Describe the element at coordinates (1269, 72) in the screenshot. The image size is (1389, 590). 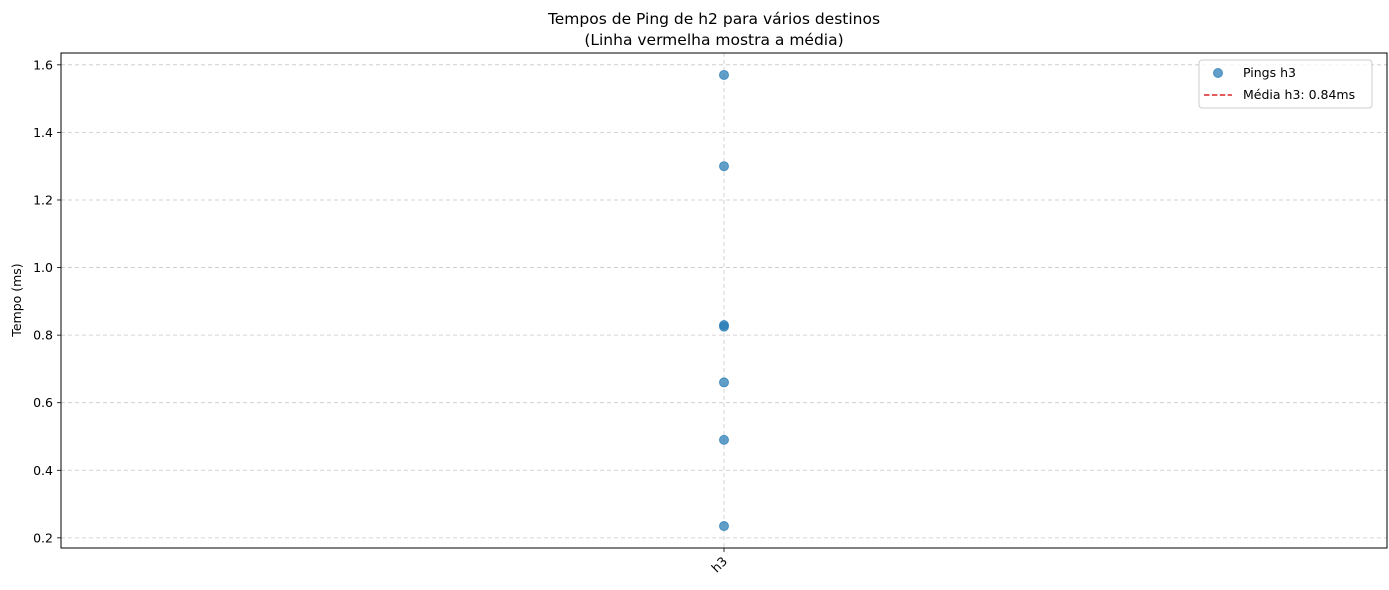
I see `legend-label-pings: Pings h3` at that location.